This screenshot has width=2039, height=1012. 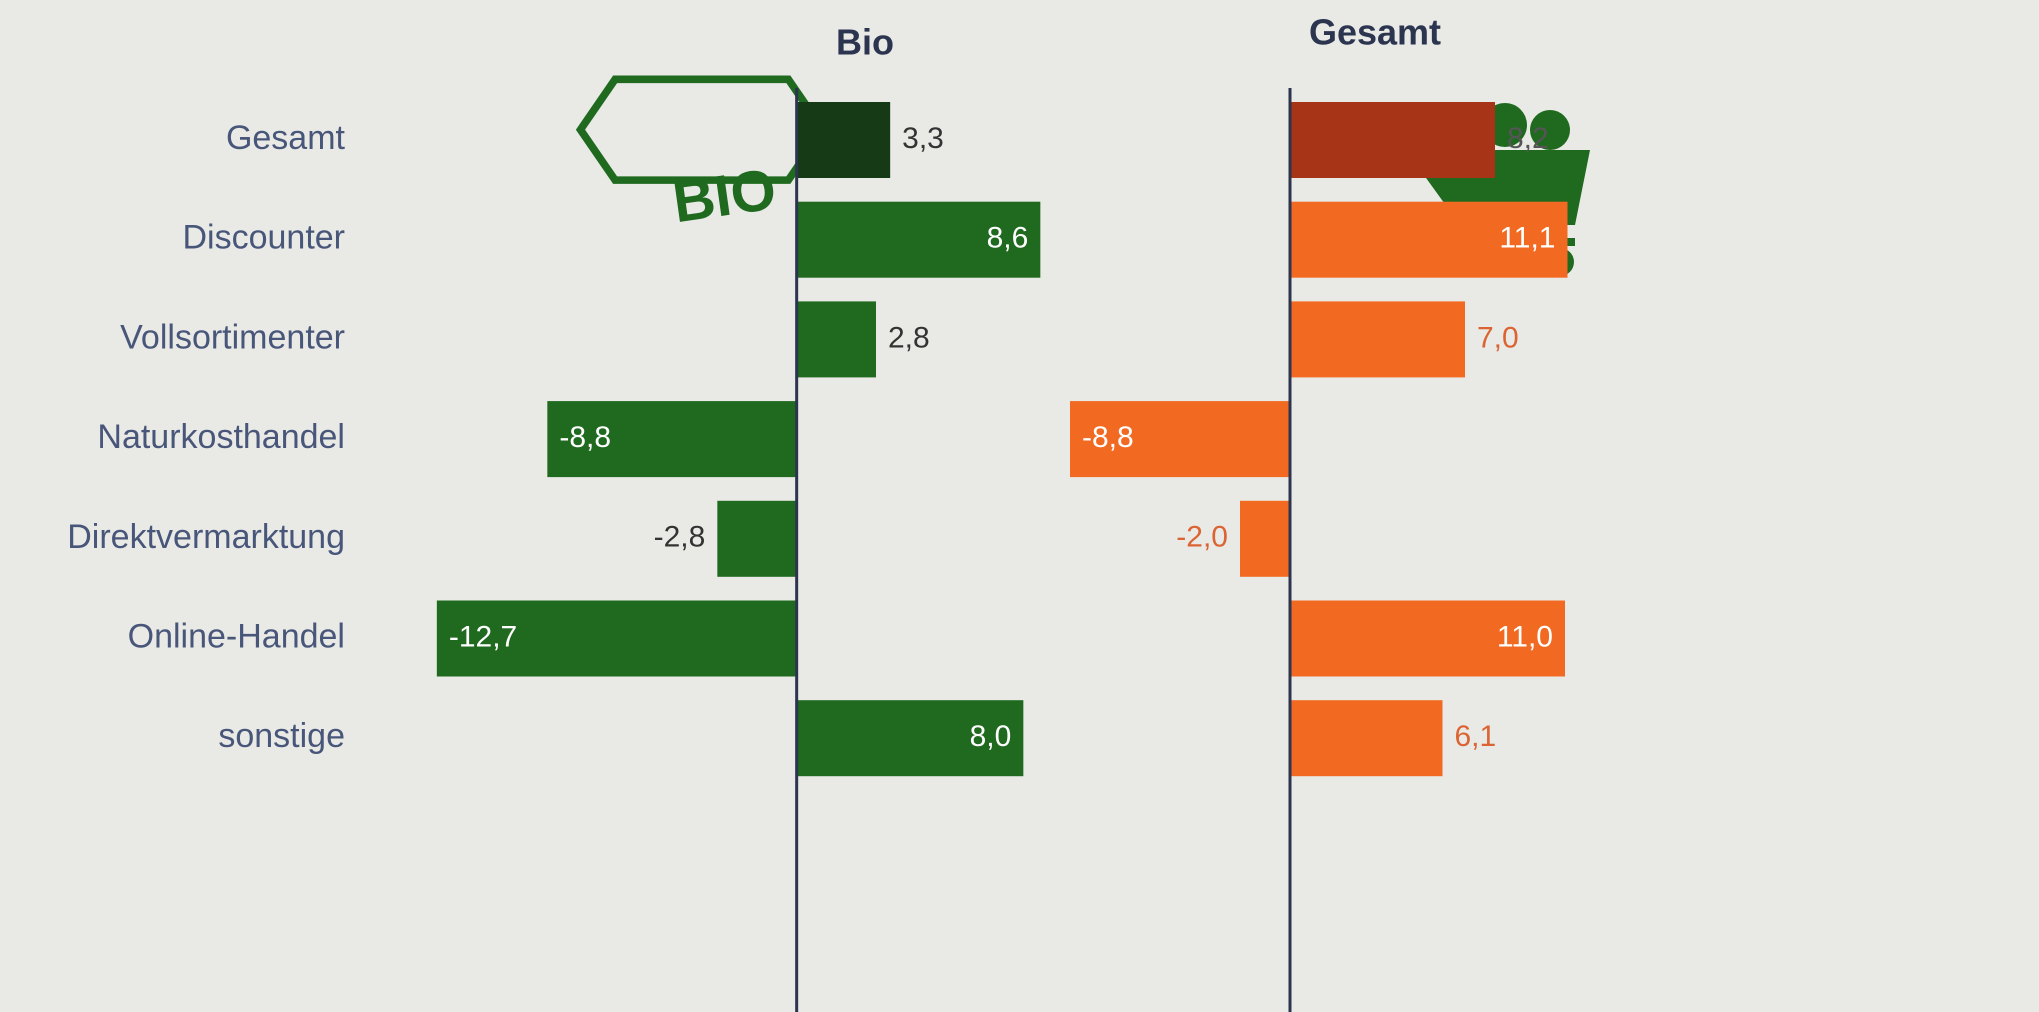 What do you see at coordinates (206, 537) in the screenshot?
I see `category-label: Direktvermarktung` at bounding box center [206, 537].